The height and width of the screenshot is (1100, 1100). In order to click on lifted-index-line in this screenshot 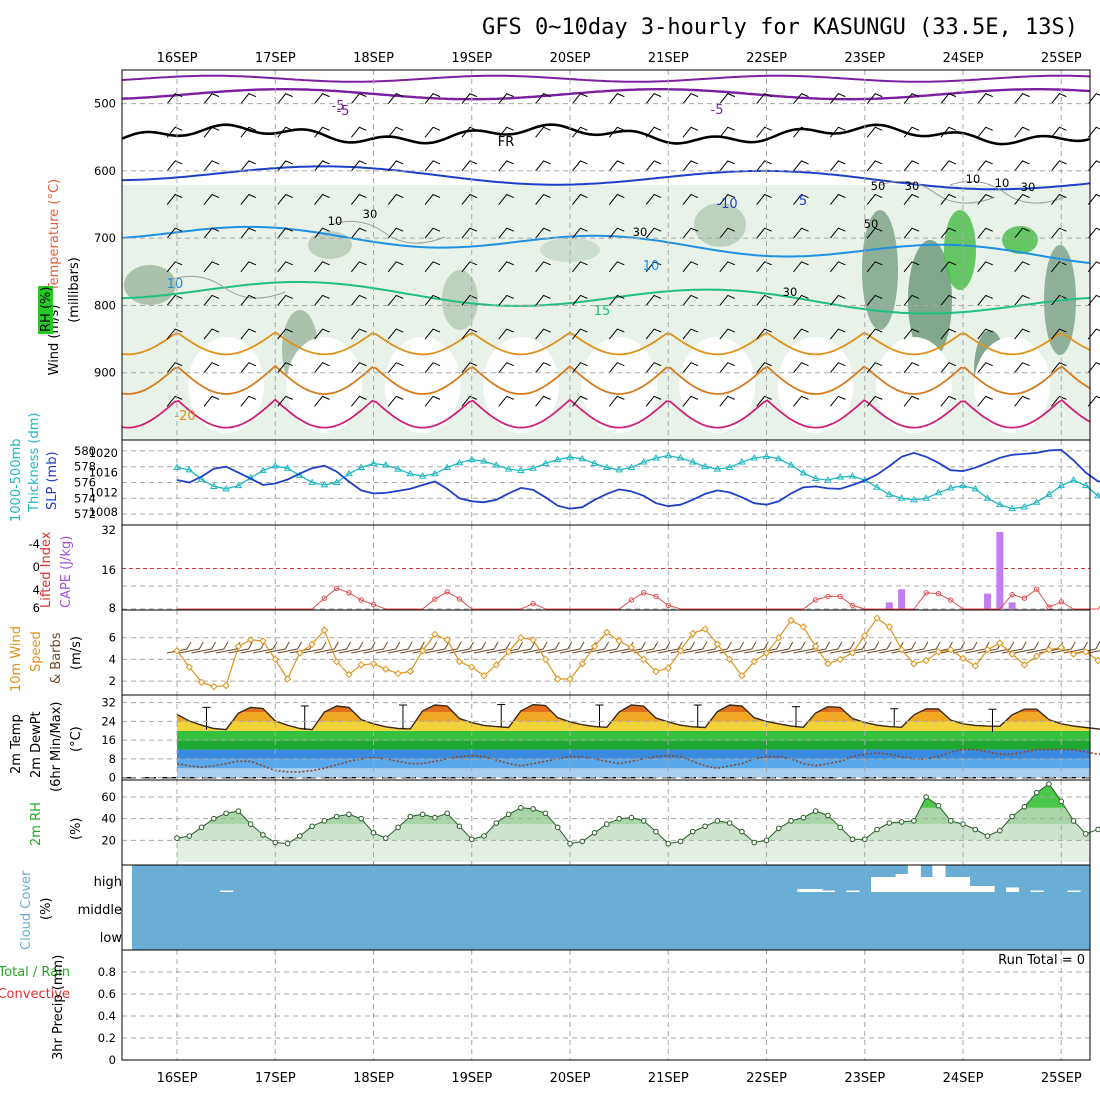, I will do `click(638, 598)`.